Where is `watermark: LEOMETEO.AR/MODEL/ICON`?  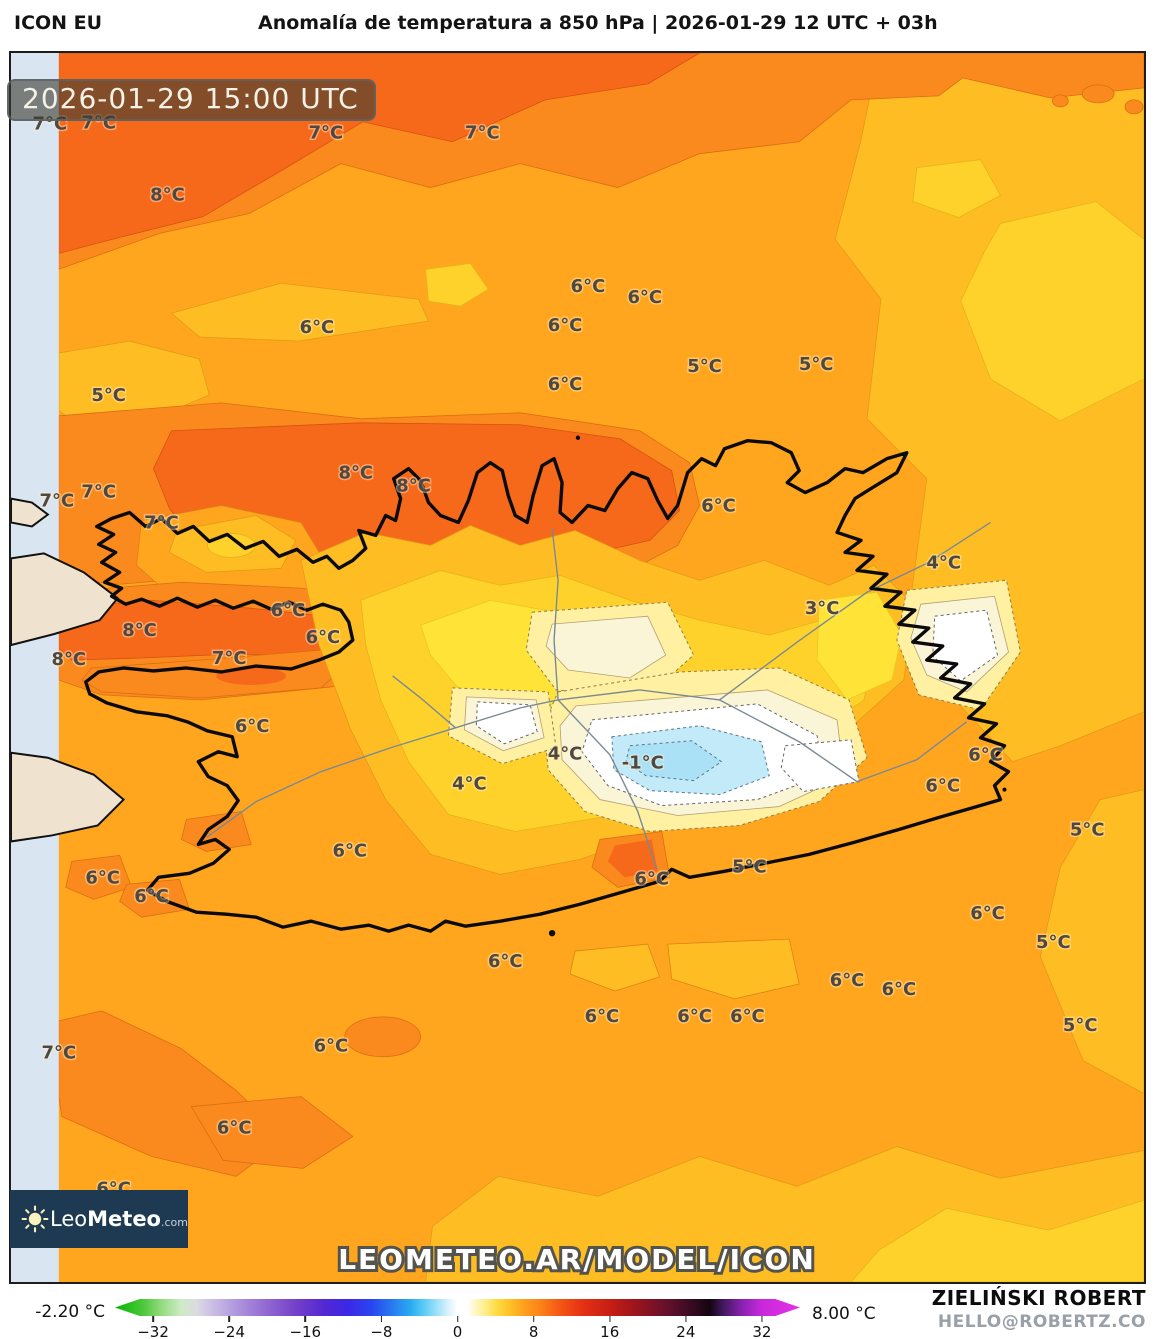 watermark: LEOMETEO.AR/MODEL/ICON is located at coordinates (576, 1259).